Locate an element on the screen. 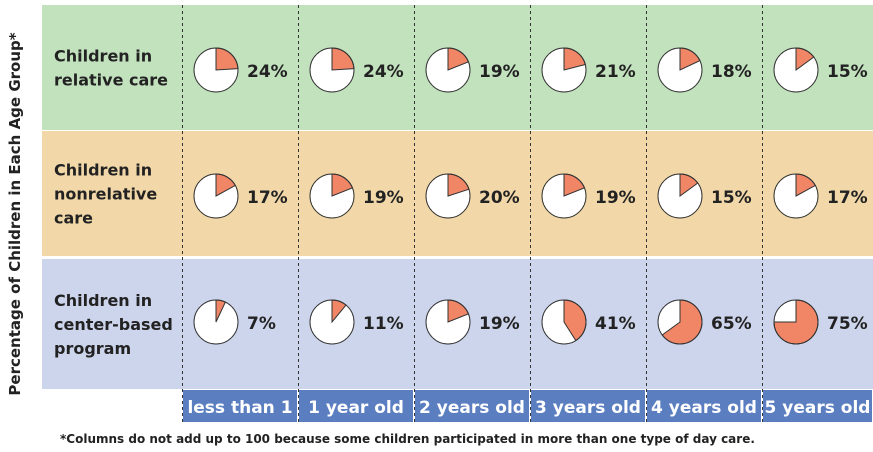 Image resolution: width=873 pixels, height=452 pixels. row-title-2-line-2: nonrelative is located at coordinates (105, 194).